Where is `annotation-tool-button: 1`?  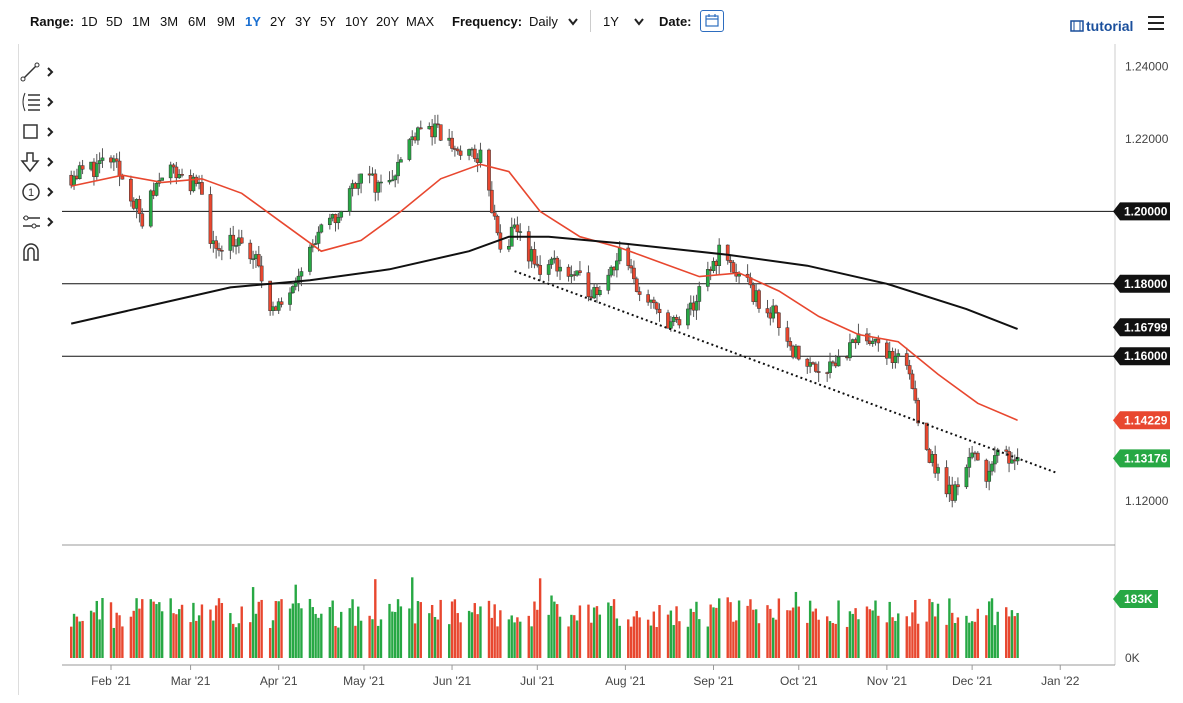
annotation-tool-button: 1 is located at coordinates (40, 192).